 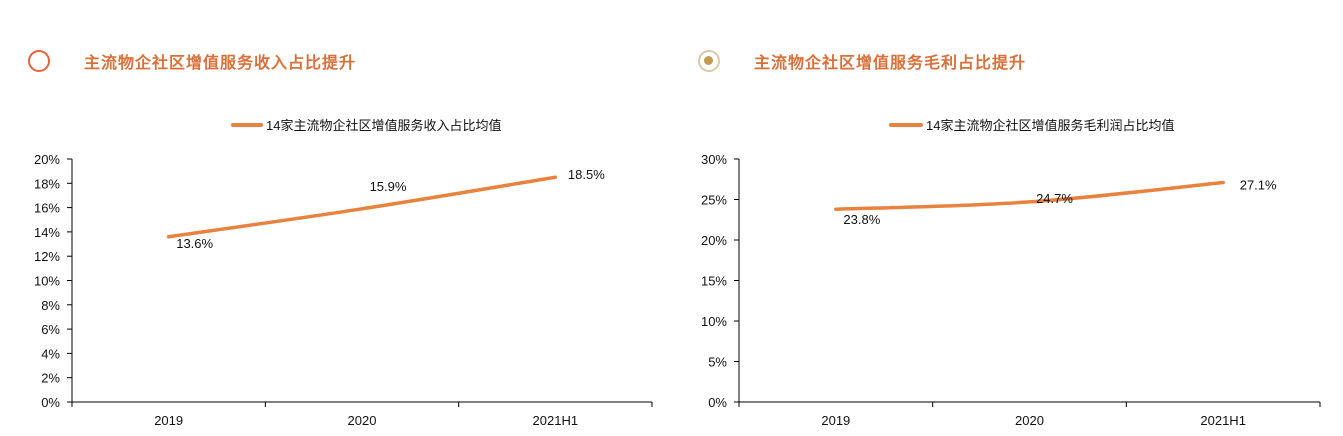 I want to click on y-tick-label: 14%, so click(x=47, y=232).